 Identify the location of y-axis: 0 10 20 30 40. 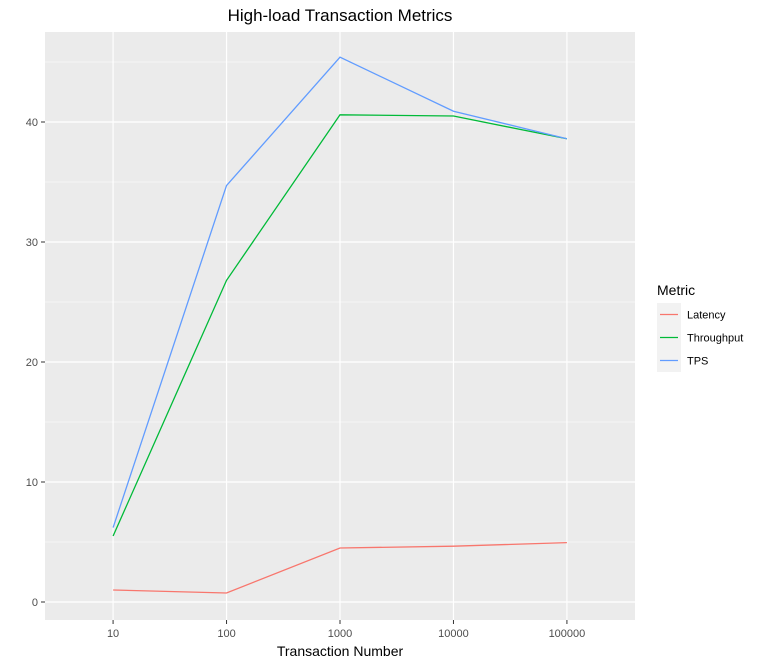
(35, 363).